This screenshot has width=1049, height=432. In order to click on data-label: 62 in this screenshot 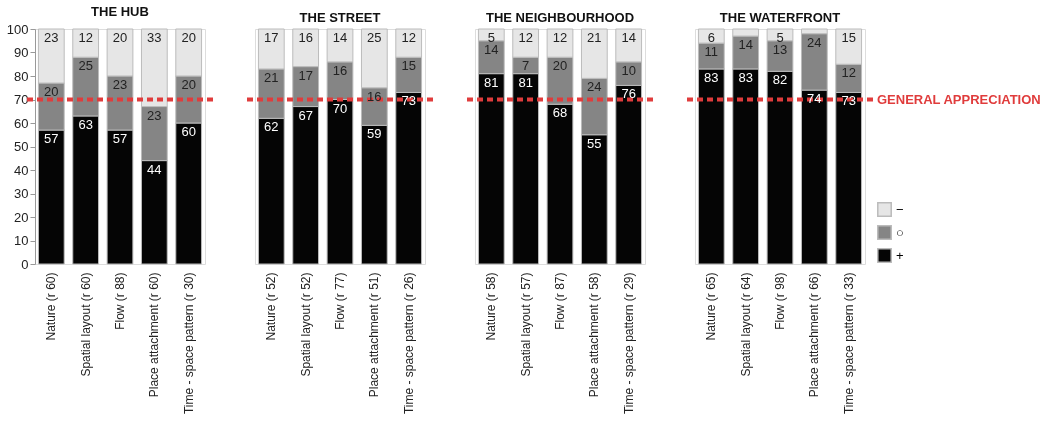, I will do `click(271, 127)`.